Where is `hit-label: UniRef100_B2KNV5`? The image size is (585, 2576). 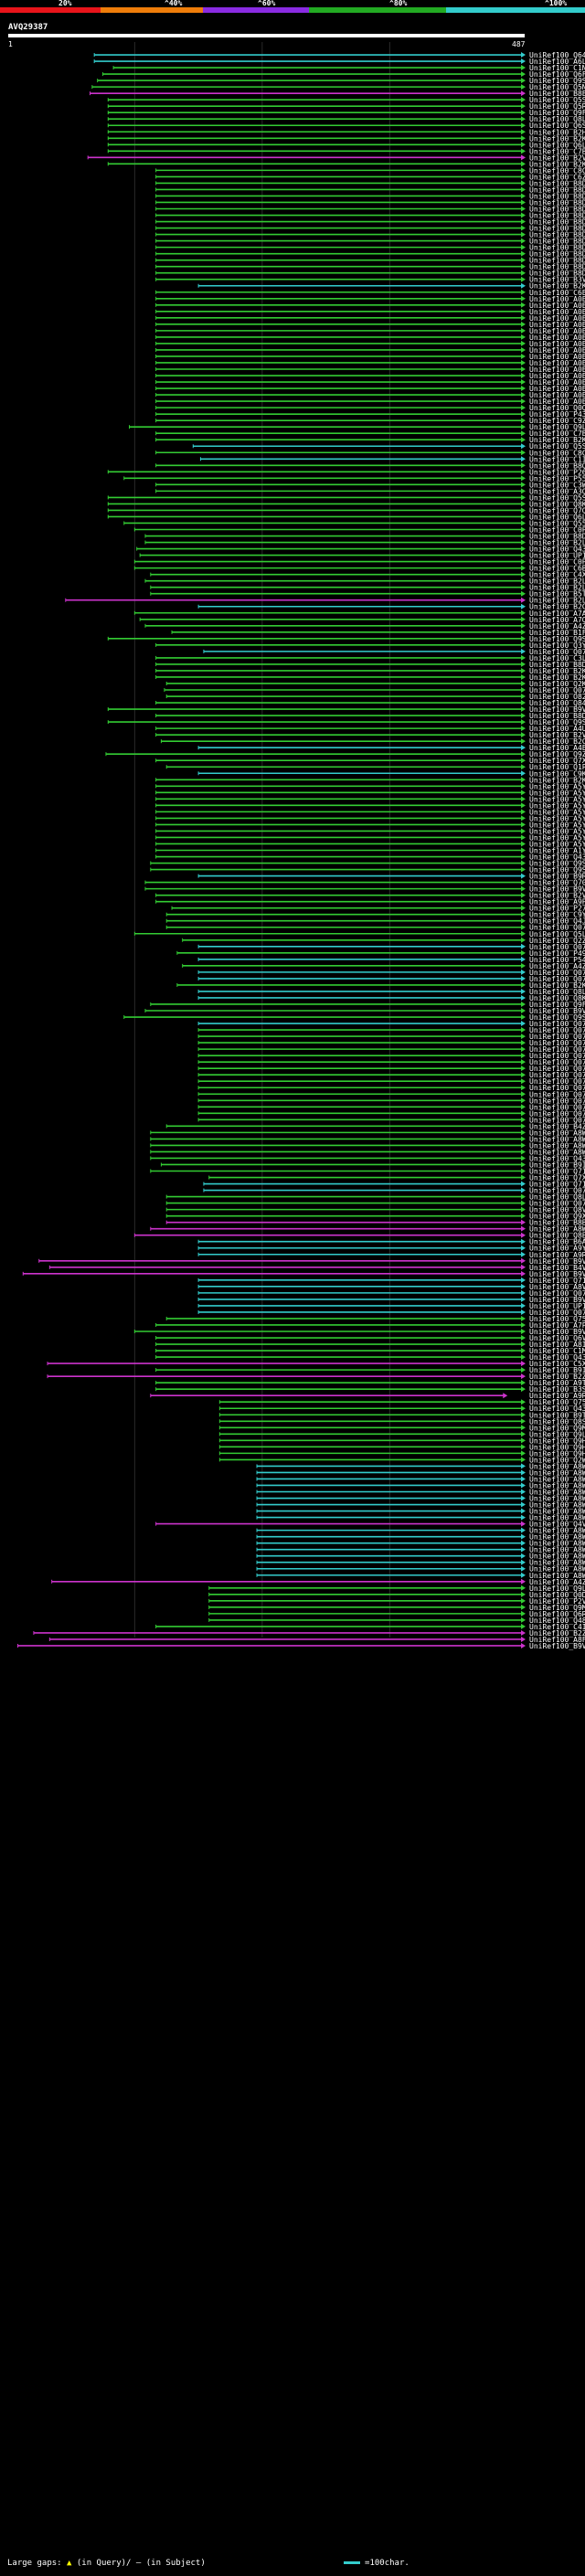
hit-label: UniRef100_B2KNV5 is located at coordinates (557, 138).